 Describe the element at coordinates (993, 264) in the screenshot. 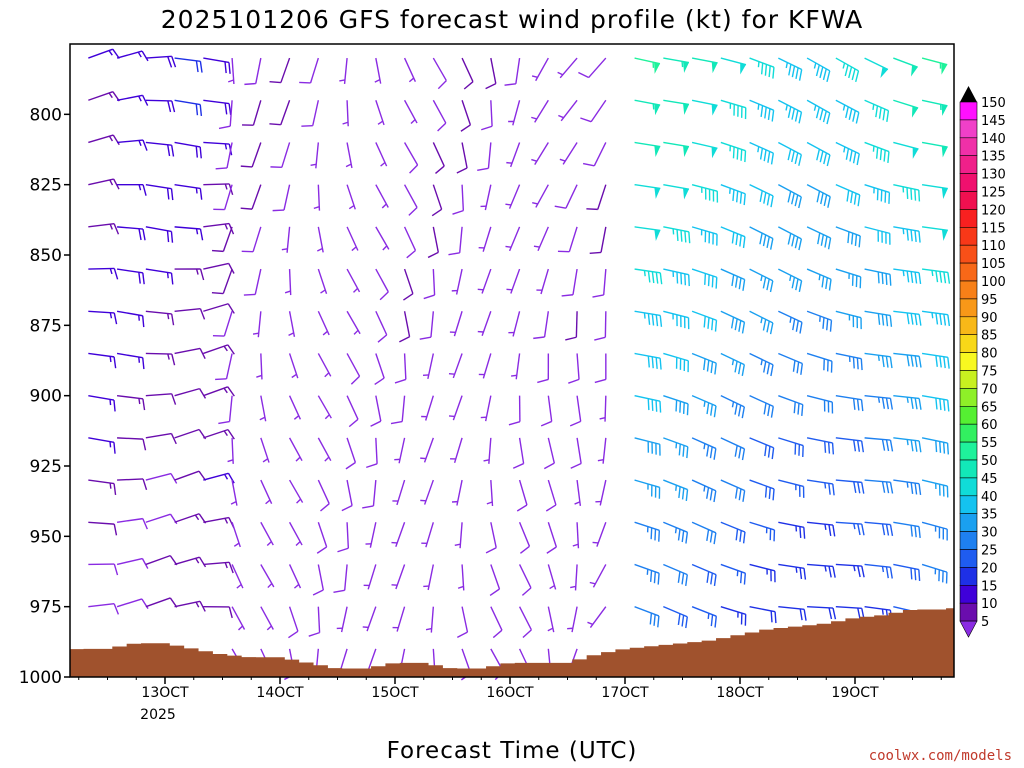

I see `colorbar-label: 105` at that location.